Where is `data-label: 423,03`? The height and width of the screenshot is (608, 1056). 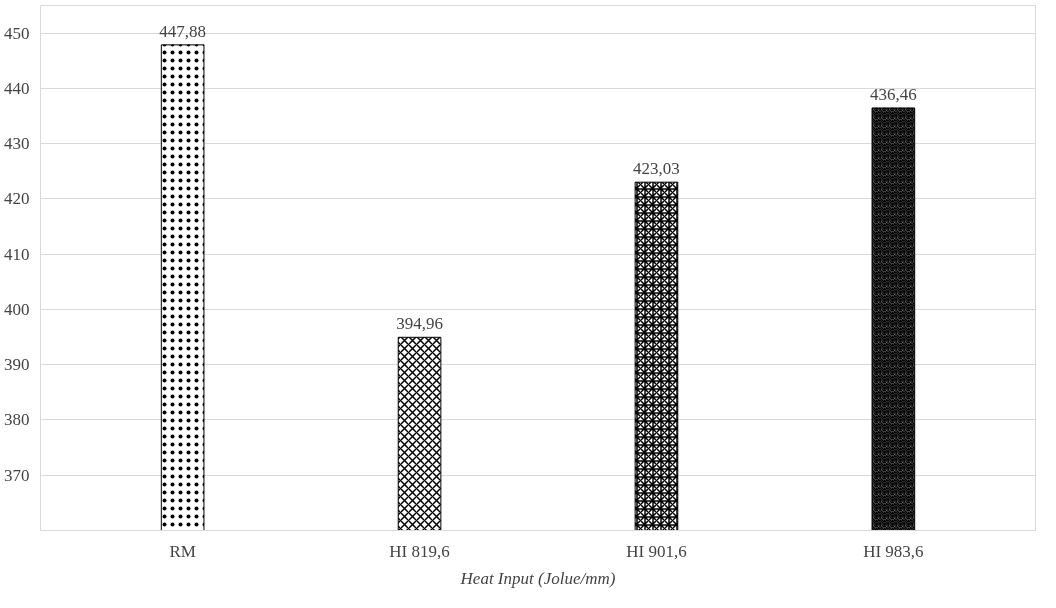
data-label: 423,03 is located at coordinates (656, 169).